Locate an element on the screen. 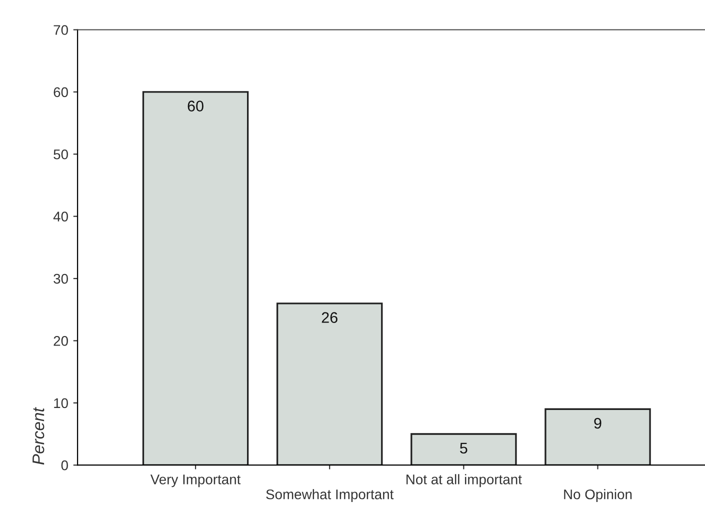 The height and width of the screenshot is (522, 705). y-tick-label: 0 is located at coordinates (64, 465).